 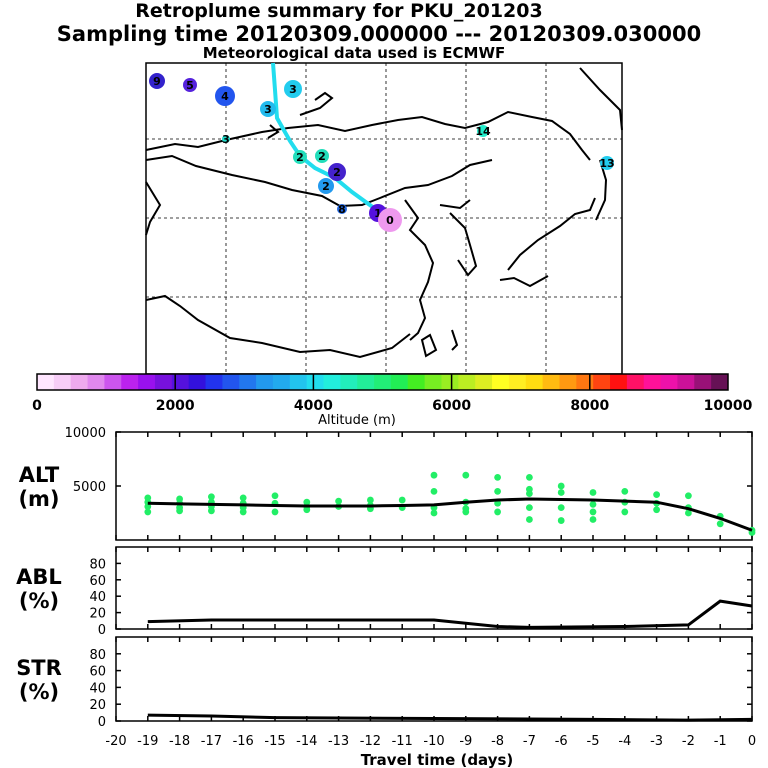 What do you see at coordinates (589, 406) in the screenshot?
I see `colorbar-tick-label: 8000` at bounding box center [589, 406].